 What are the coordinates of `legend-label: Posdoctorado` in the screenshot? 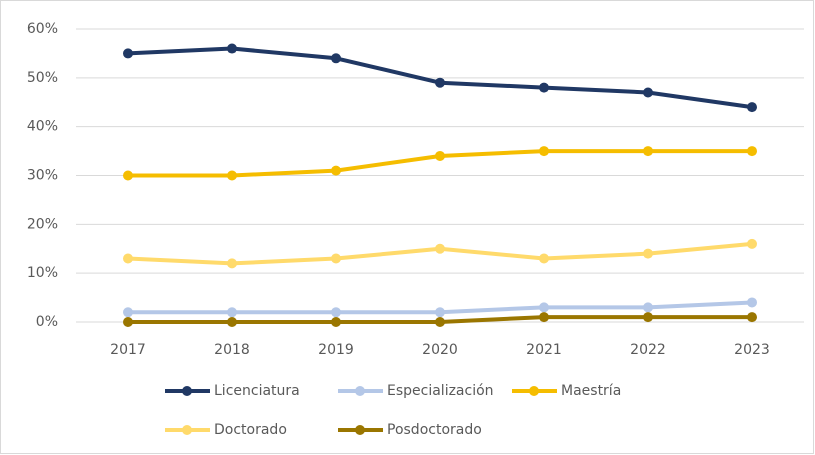 It's located at (434, 430).